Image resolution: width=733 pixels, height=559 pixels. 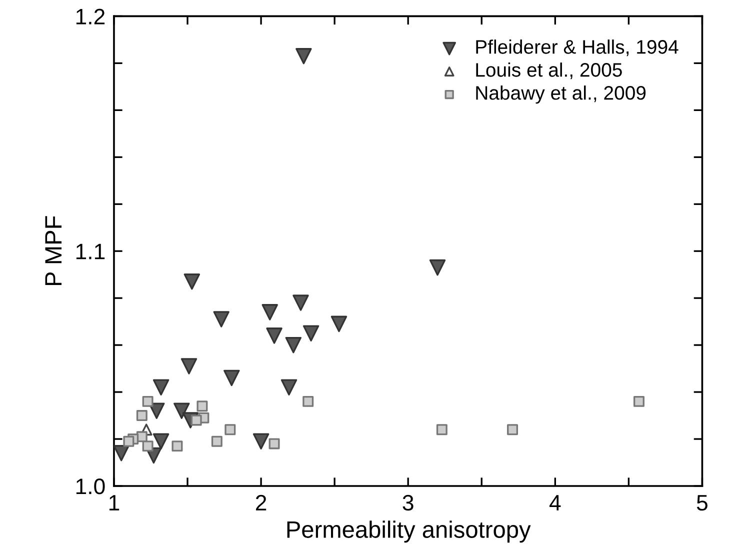 I want to click on y-tick-label: 1.1, so click(x=90, y=252).